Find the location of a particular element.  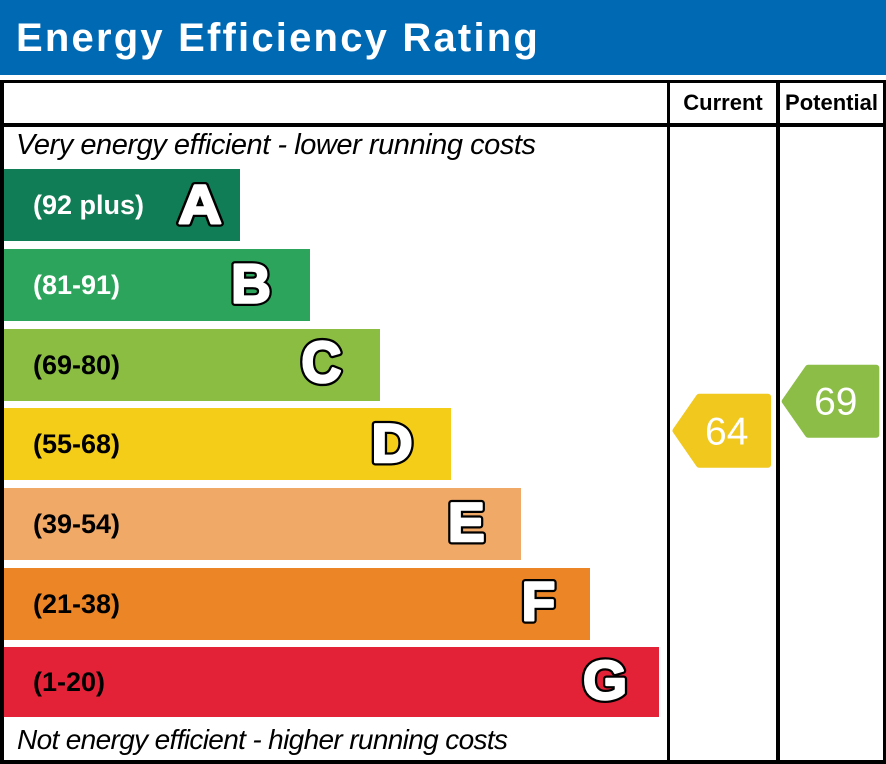

svg-text: G is located at coordinates (605, 680).